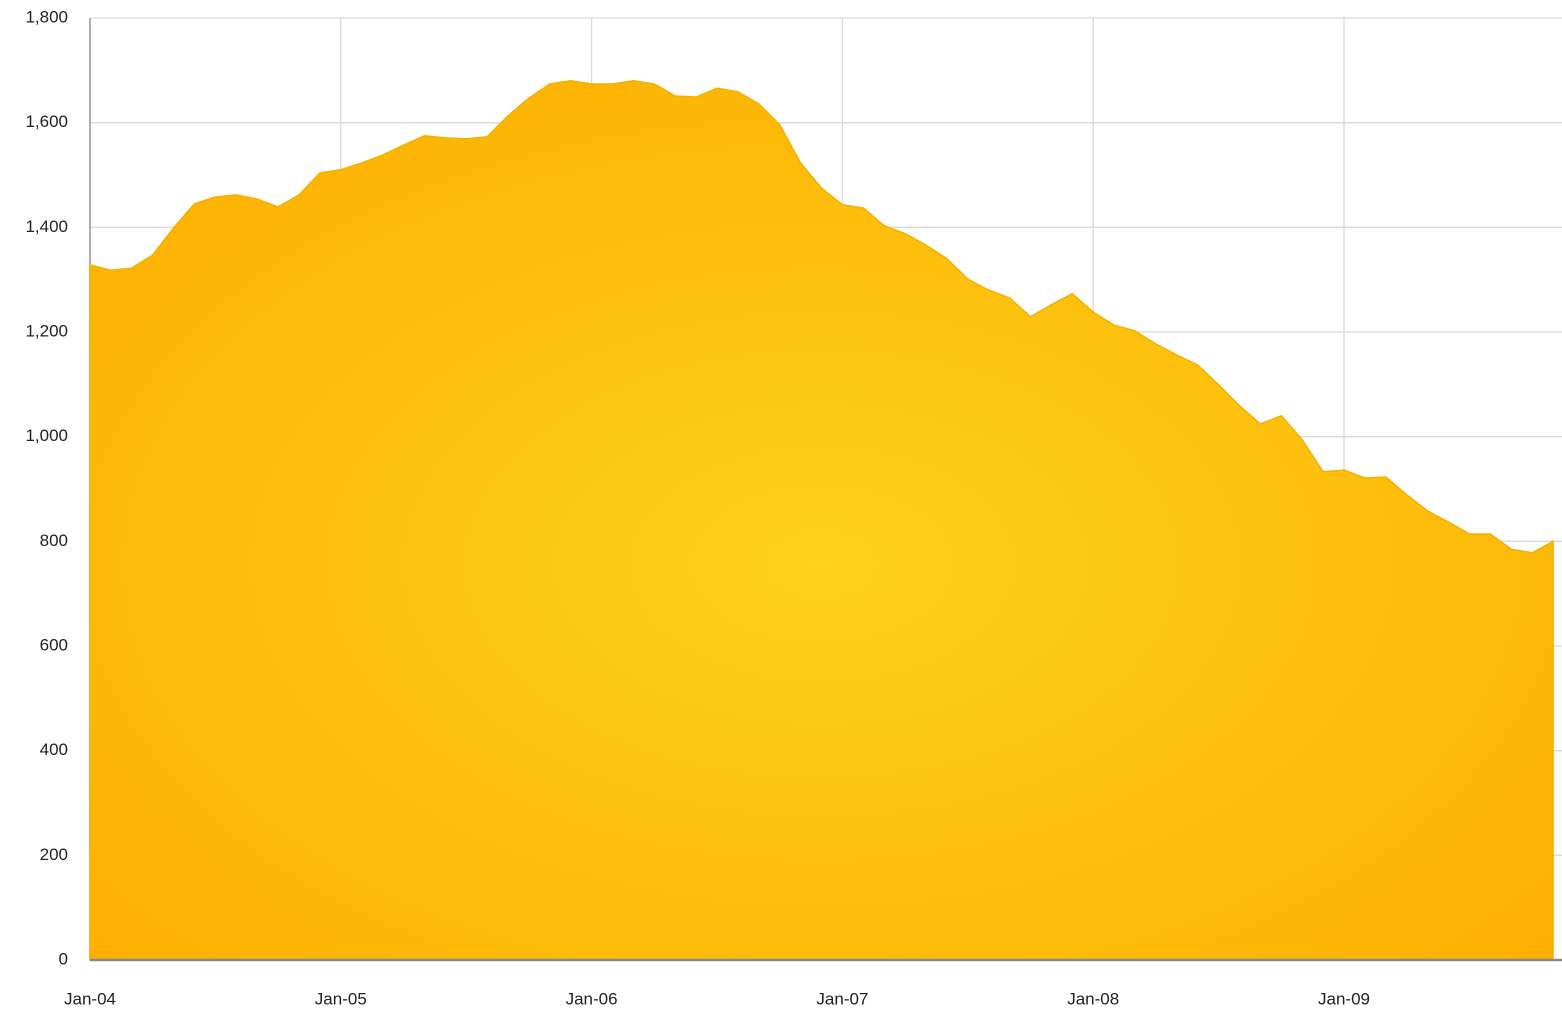  I want to click on y-tick-label: 0, so click(63, 958).